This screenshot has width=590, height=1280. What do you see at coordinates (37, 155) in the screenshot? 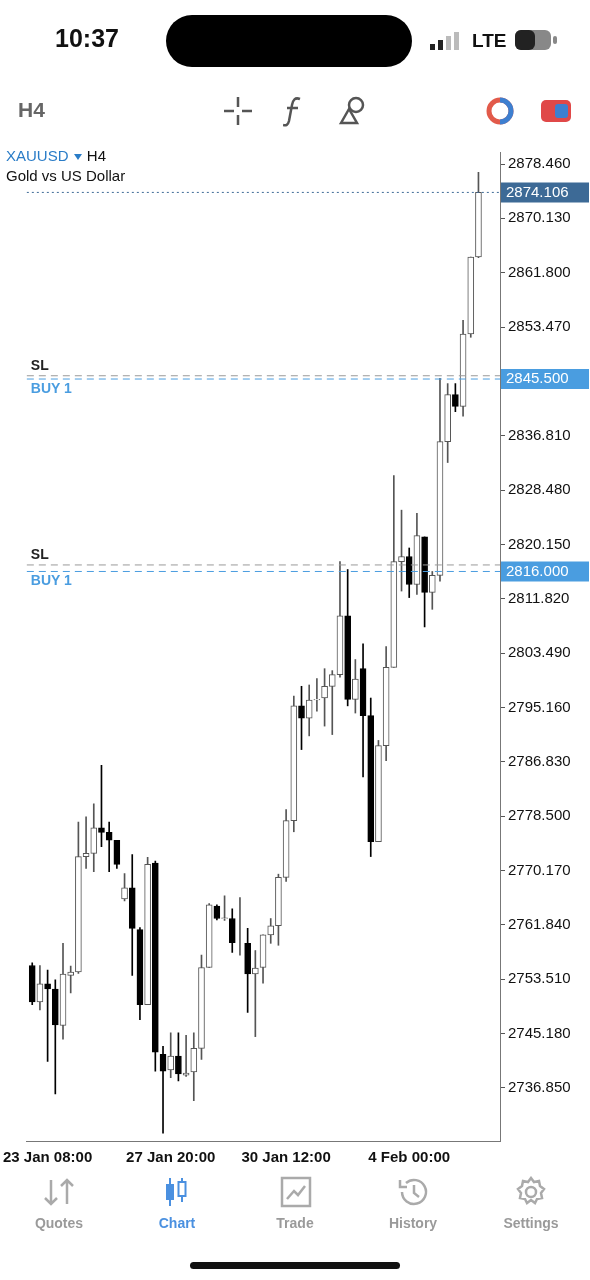
I see `chart-title: XAUUSD` at bounding box center [37, 155].